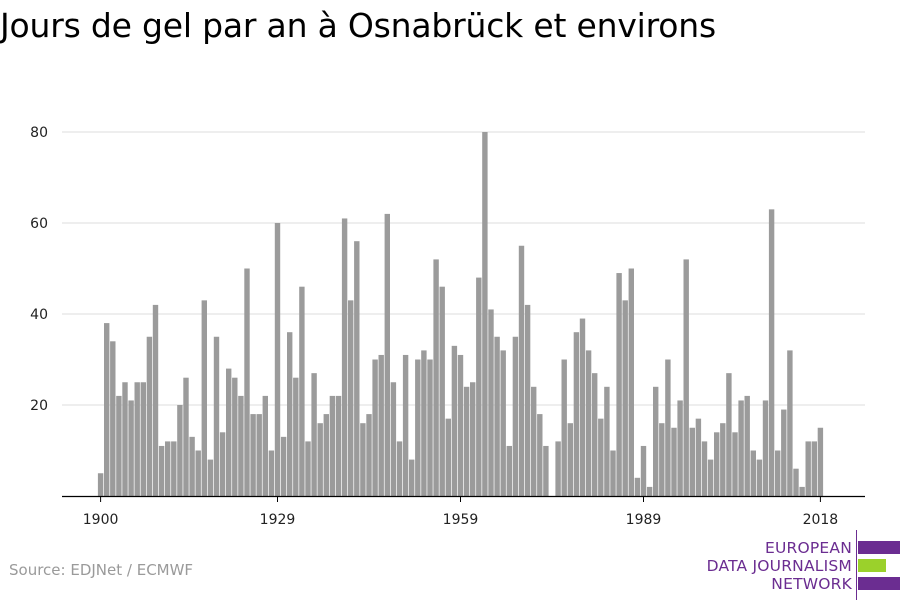 Image resolution: width=900 pixels, height=600 pixels. I want to click on logo-bar-top, so click(879, 547).